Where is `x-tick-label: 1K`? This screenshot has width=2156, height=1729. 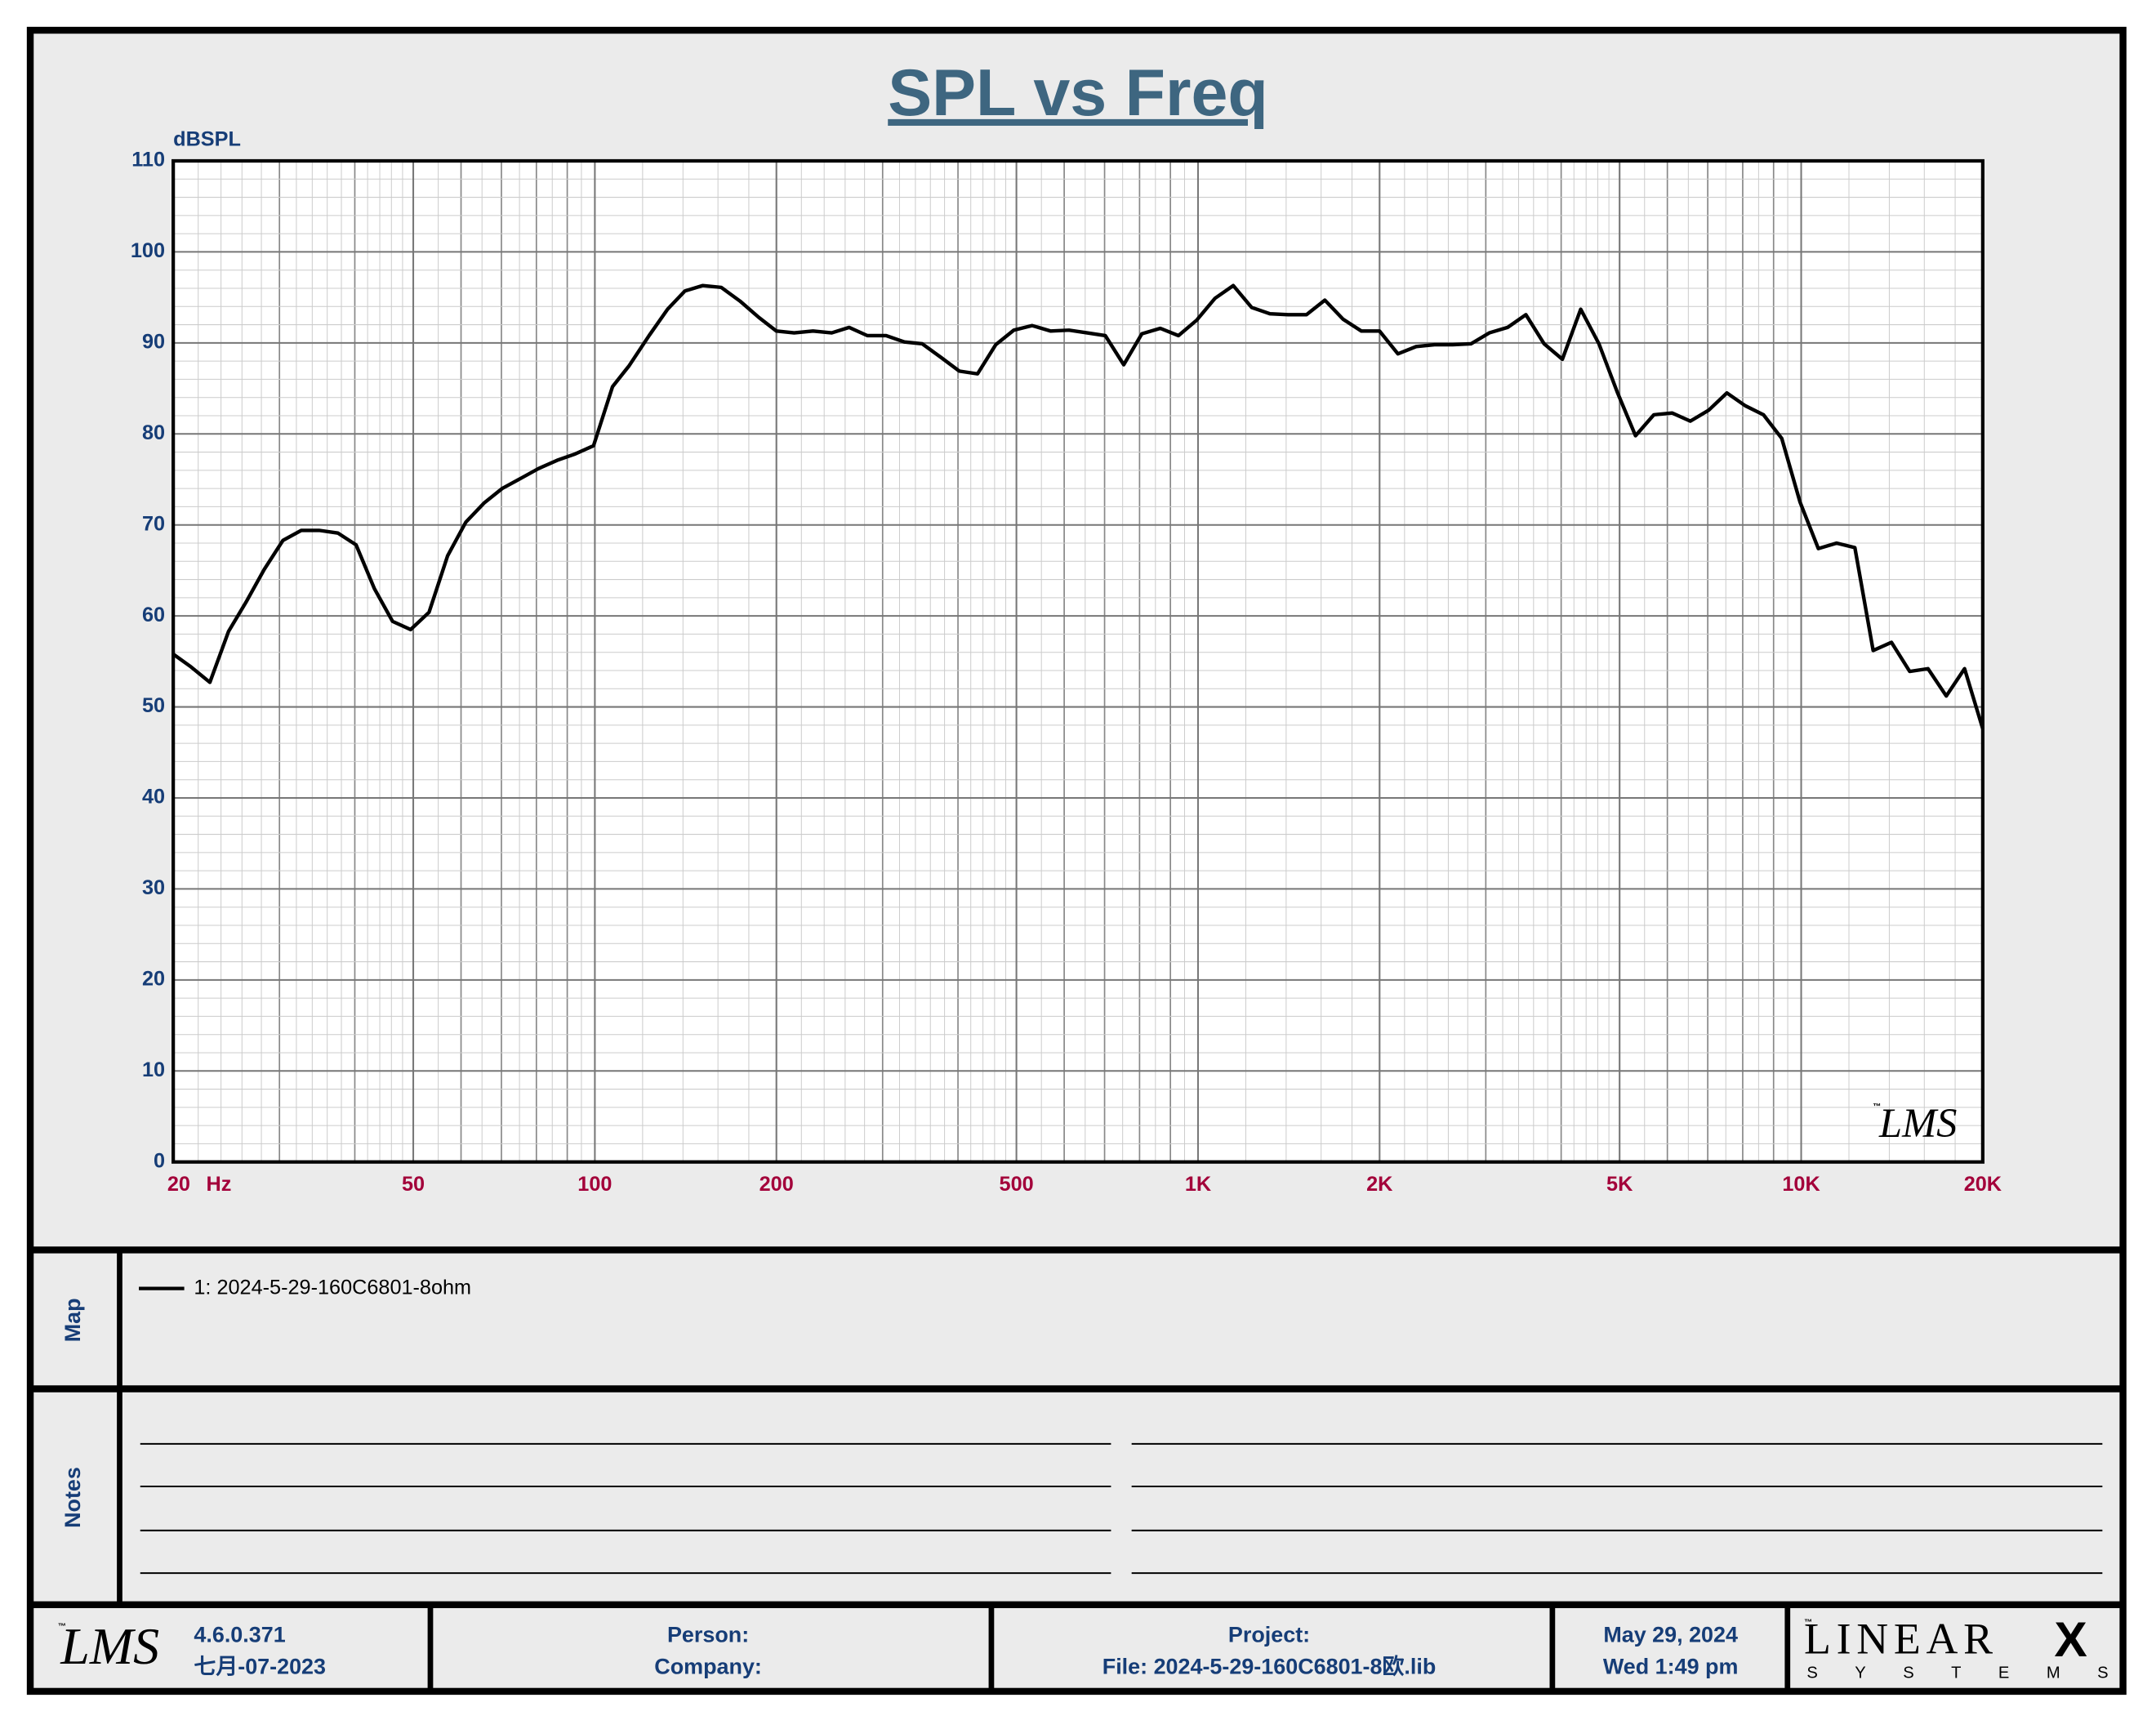 x-tick-label: 1K is located at coordinates (1198, 1184).